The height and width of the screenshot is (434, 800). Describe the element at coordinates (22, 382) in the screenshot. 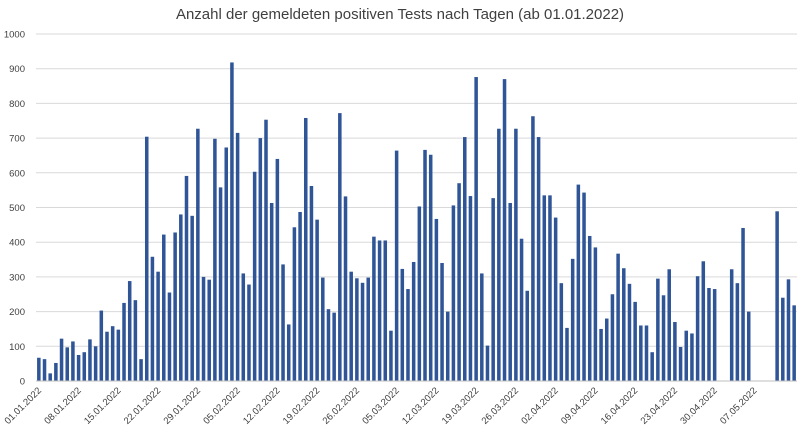

I see `y-tick-label: 0` at that location.